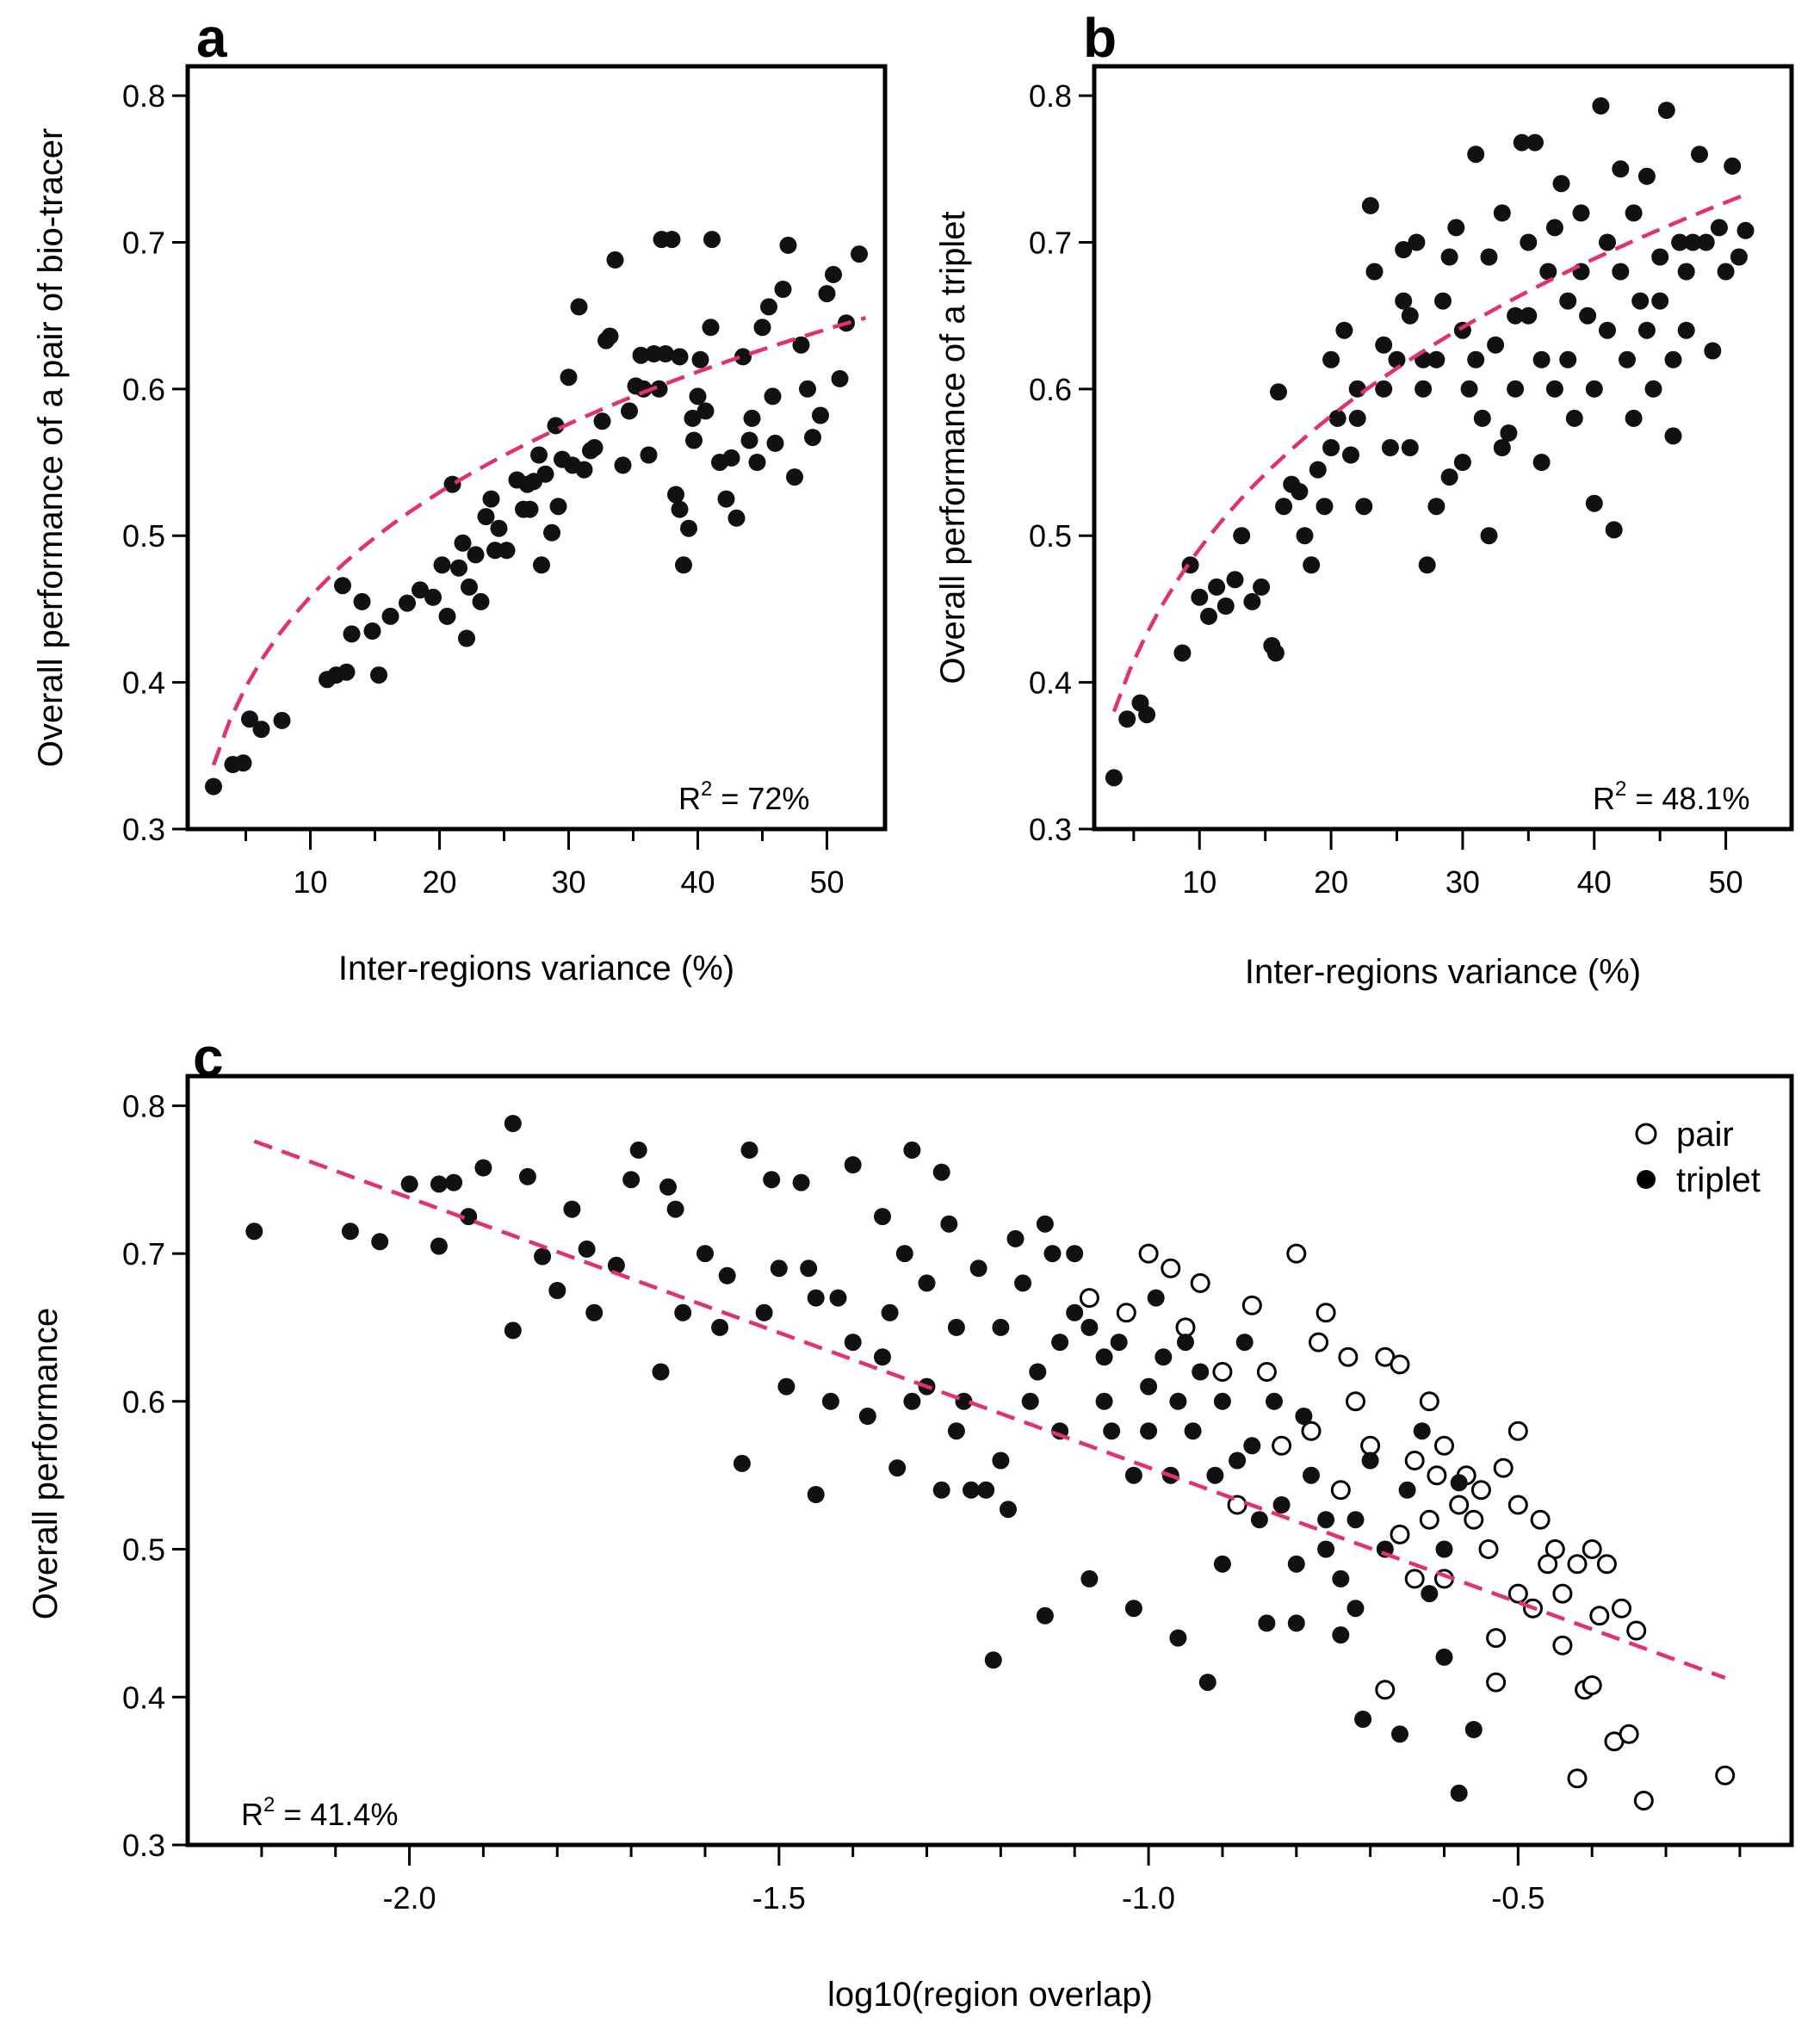 Image resolution: width=1820 pixels, height=2024 pixels. I want to click on panel-c-legend: pair triplet, so click(1698, 1157).